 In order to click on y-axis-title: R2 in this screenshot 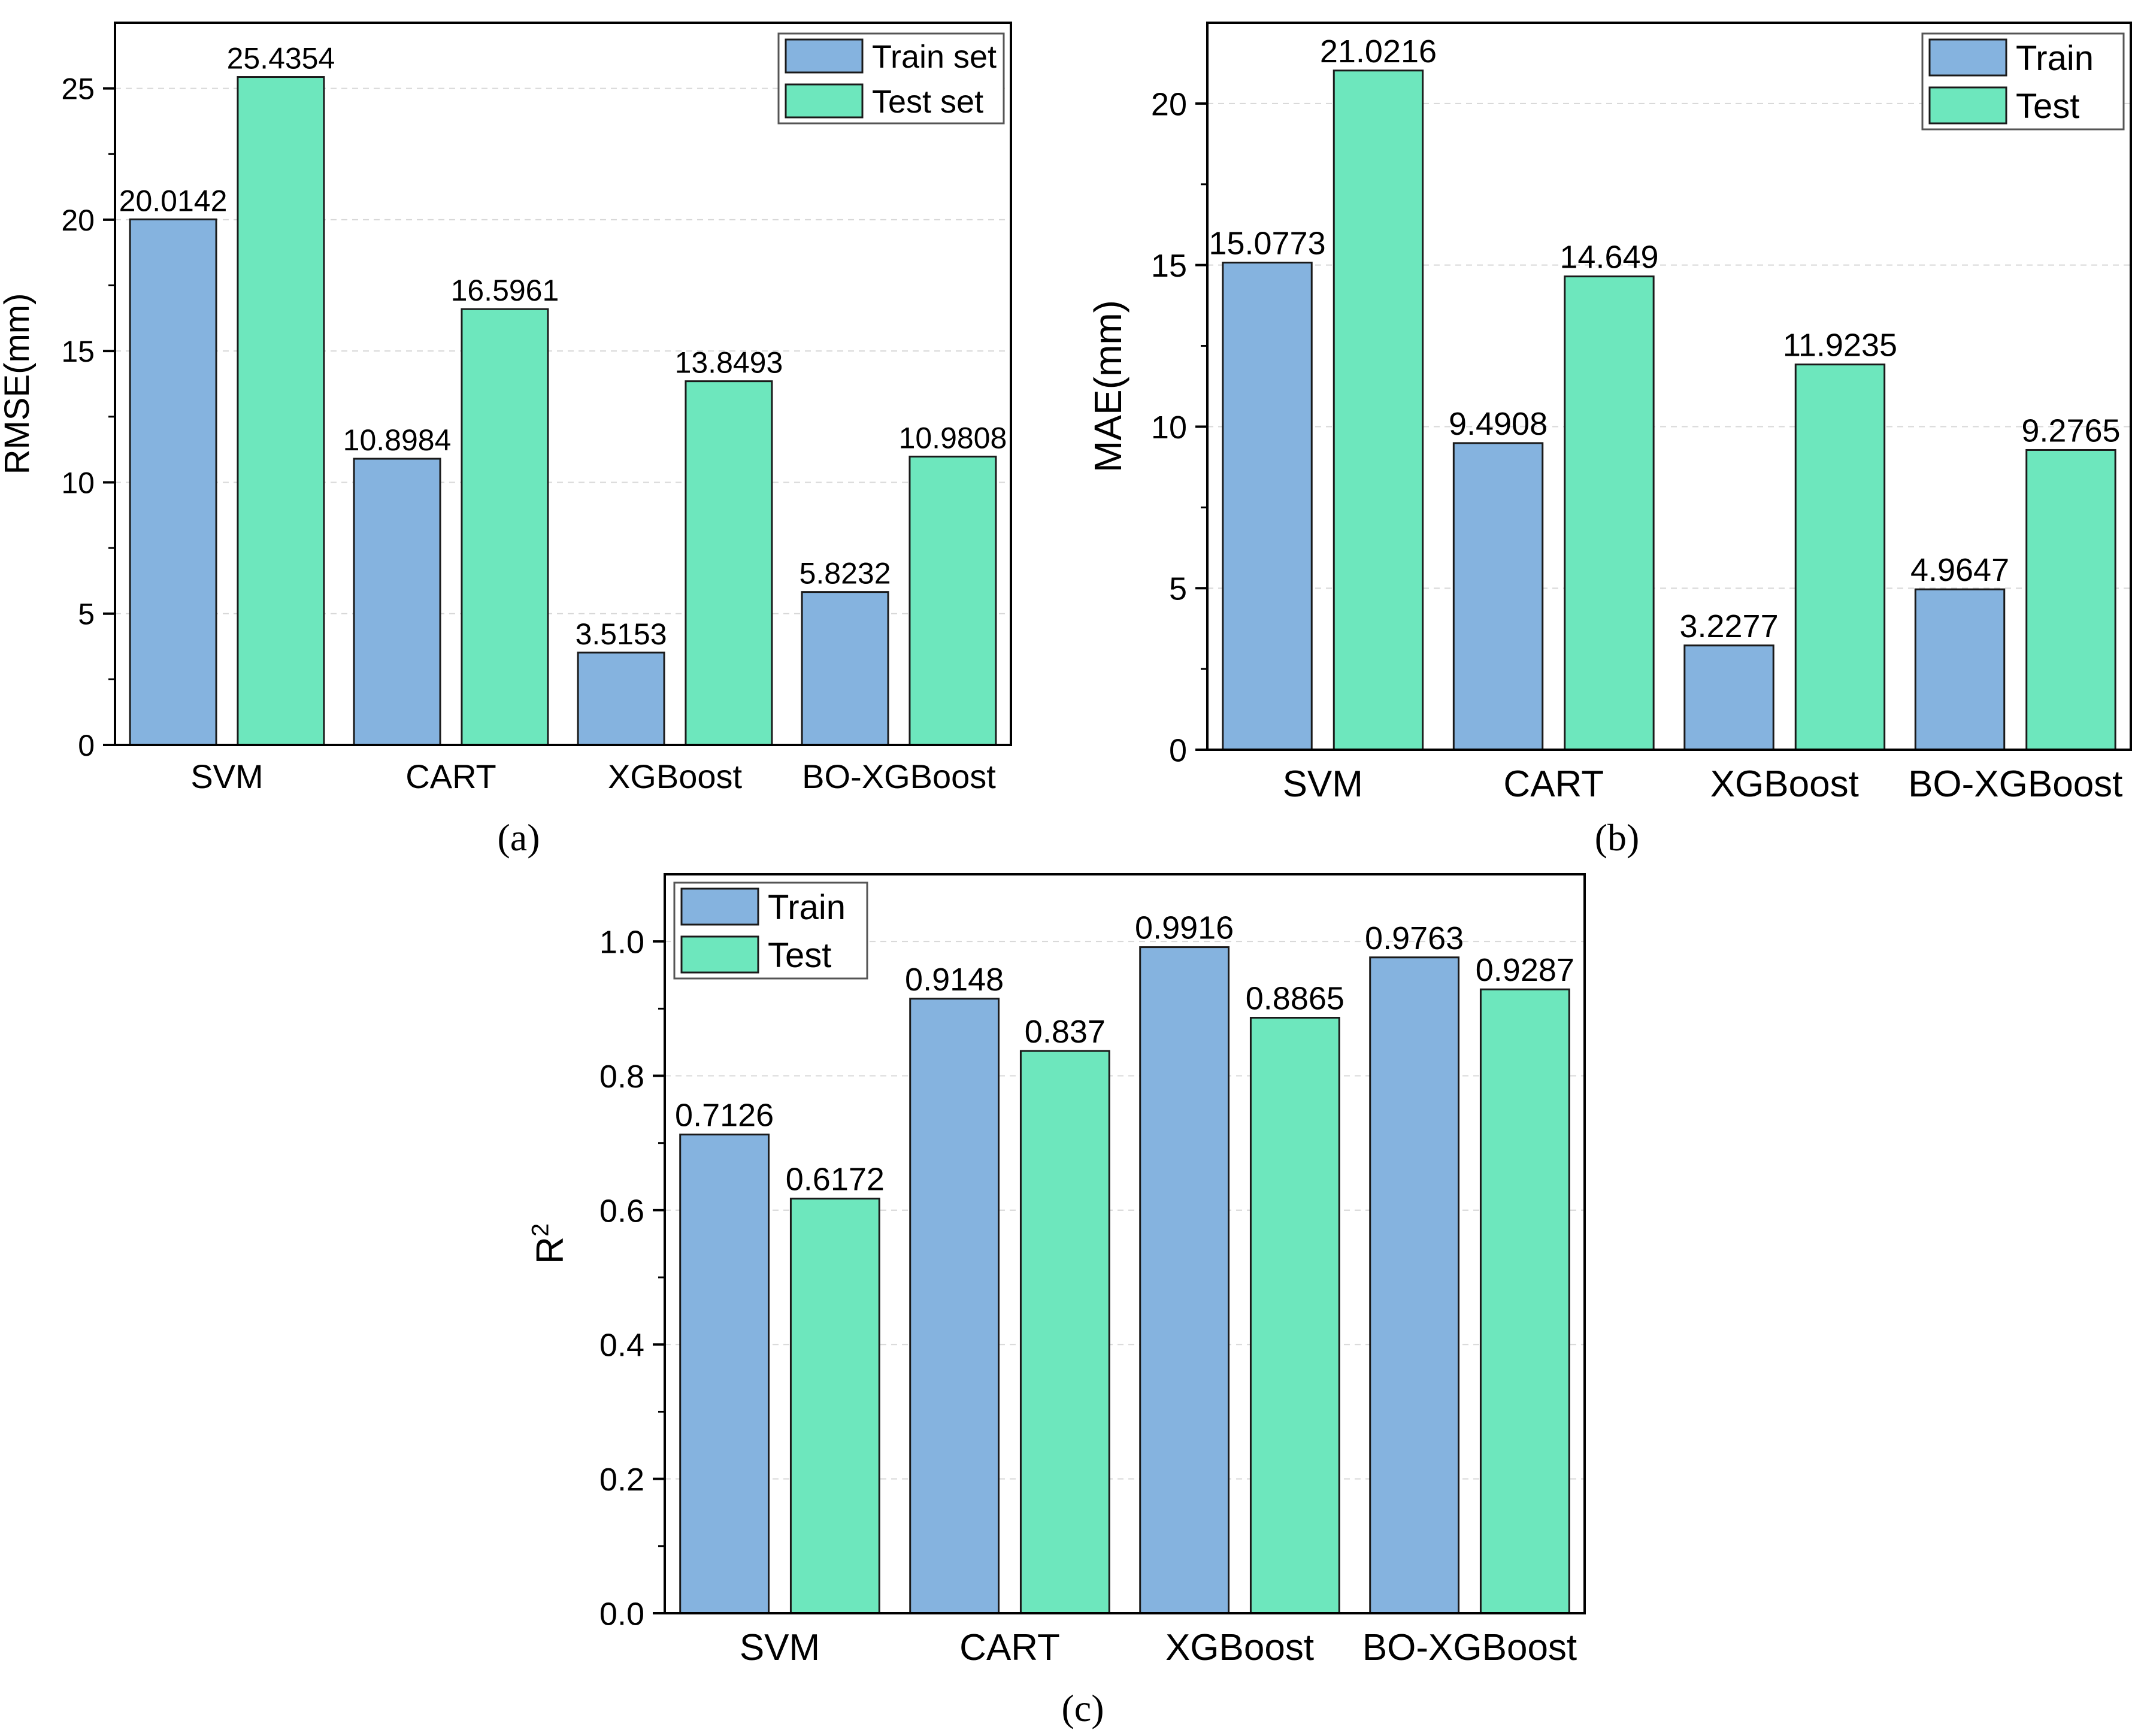, I will do `click(549, 1243)`.